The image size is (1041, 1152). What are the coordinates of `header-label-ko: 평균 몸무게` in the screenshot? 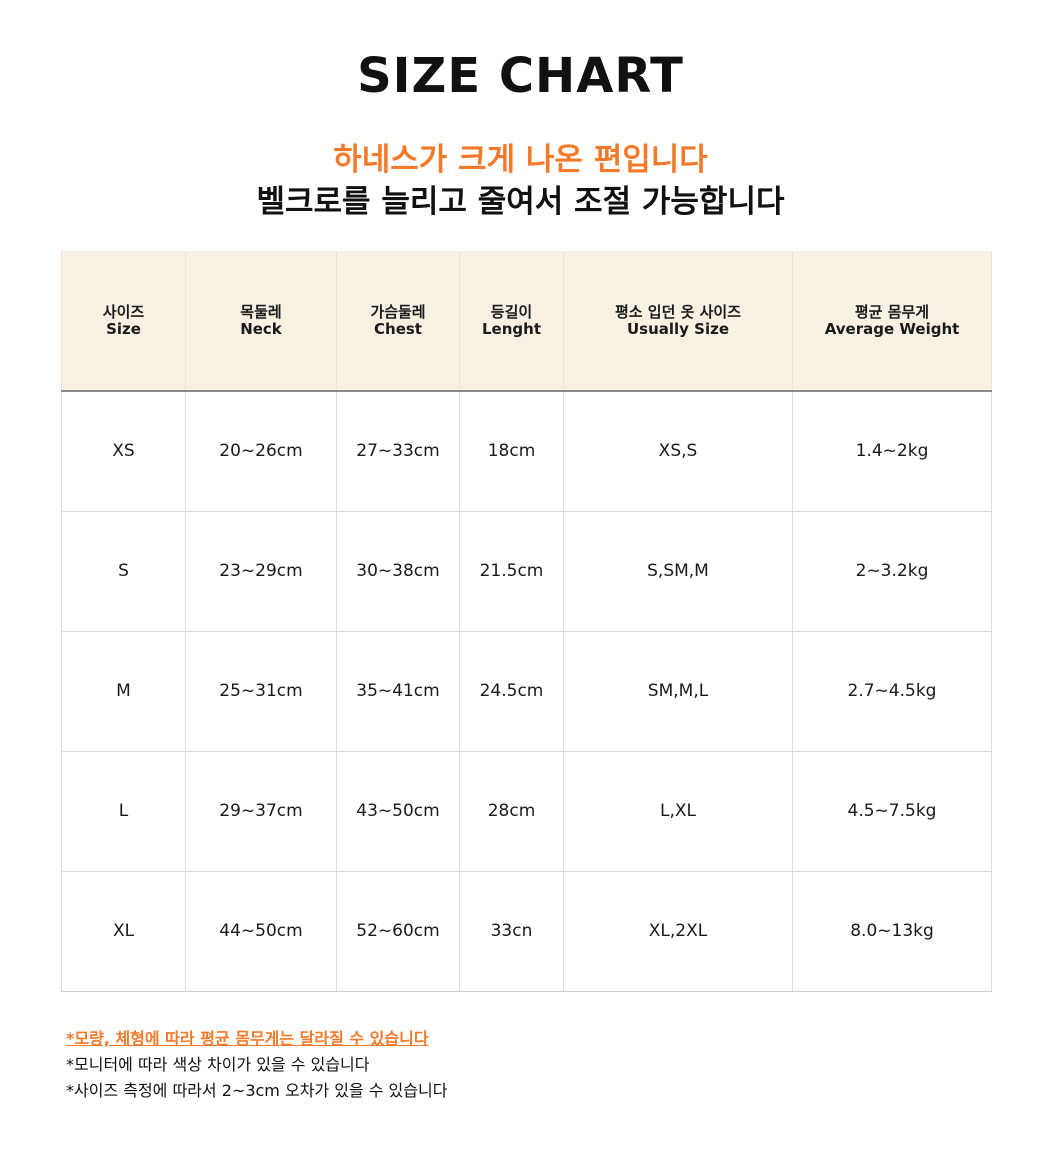 It's located at (892, 311).